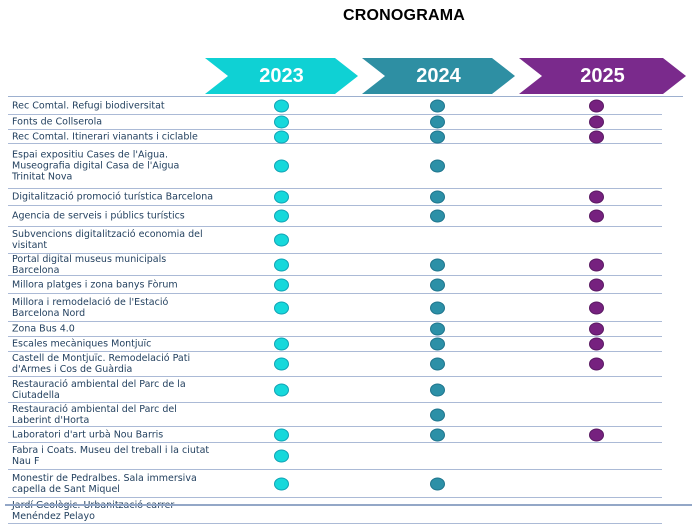  Describe the element at coordinates (95, 284) in the screenshot. I see `project-label: Millora platges i zona banys Fòrum` at that location.